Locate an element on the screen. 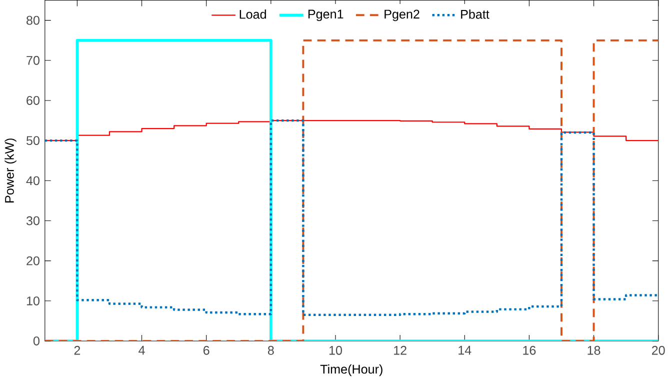  legend-label: Pbatt is located at coordinates (475, 14).